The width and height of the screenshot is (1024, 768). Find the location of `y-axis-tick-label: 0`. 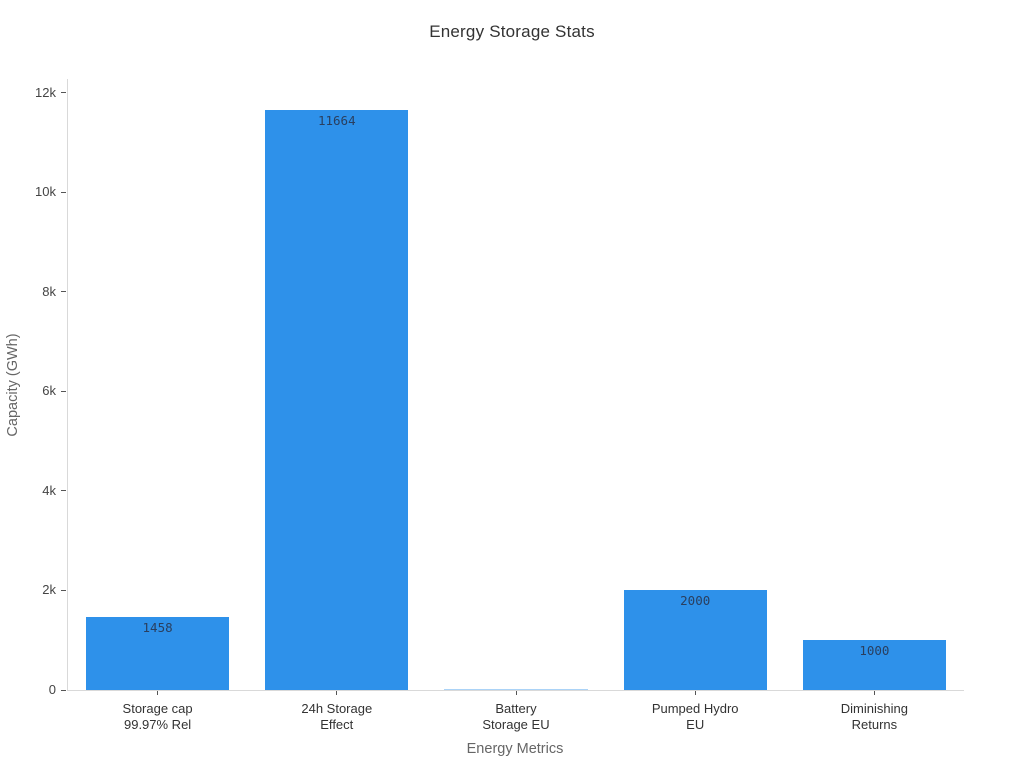

y-axis-tick-label: 0 is located at coordinates (52, 689).